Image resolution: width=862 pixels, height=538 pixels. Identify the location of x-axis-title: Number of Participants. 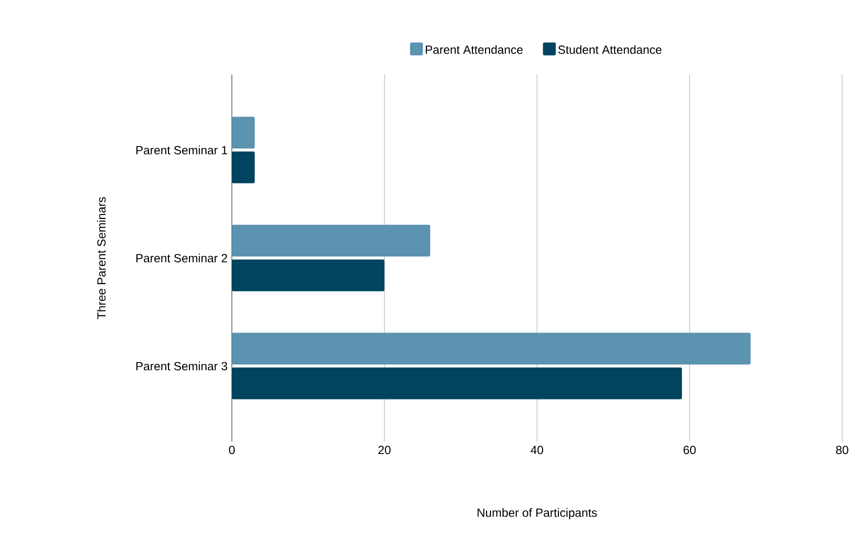
(537, 514).